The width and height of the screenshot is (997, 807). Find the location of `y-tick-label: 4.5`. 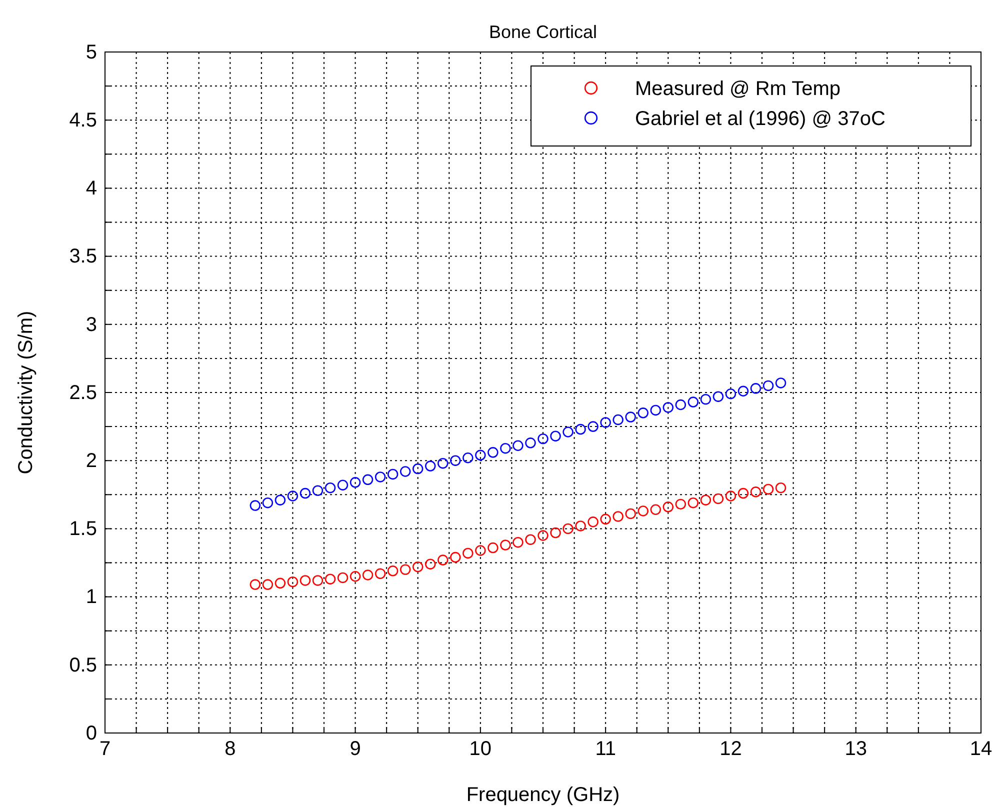

y-tick-label: 4.5 is located at coordinates (83, 121).